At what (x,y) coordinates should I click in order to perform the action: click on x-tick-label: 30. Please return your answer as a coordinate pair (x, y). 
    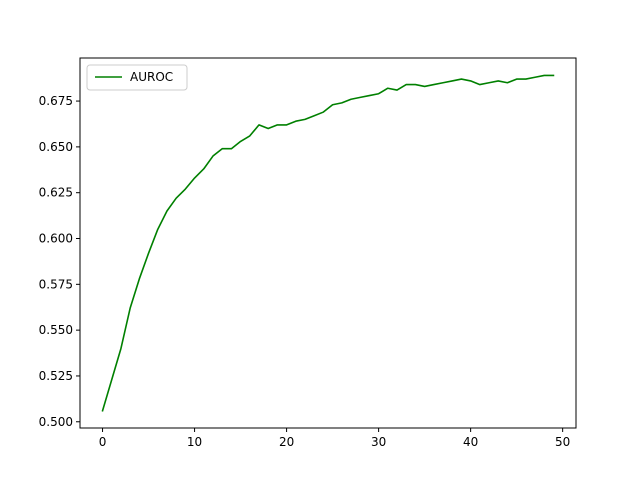
    Looking at the image, I should click on (378, 442).